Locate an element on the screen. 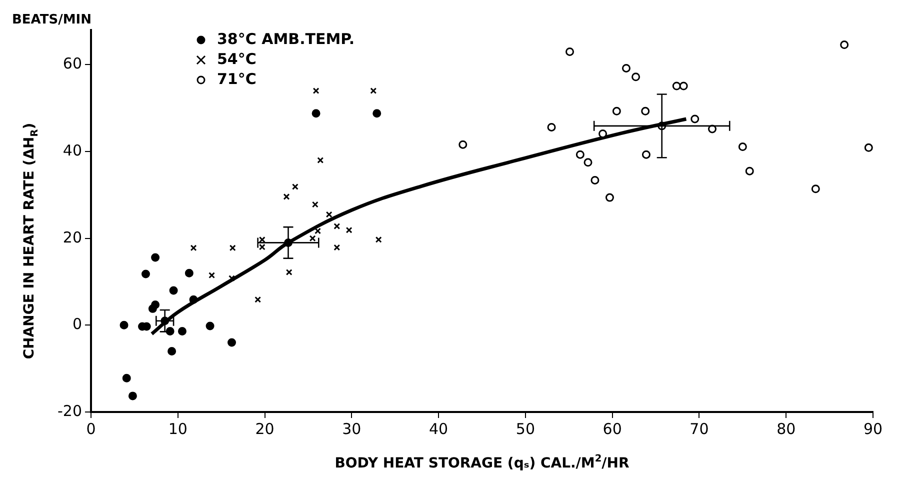  text: BEATS/MIN is located at coordinates (52, 20).